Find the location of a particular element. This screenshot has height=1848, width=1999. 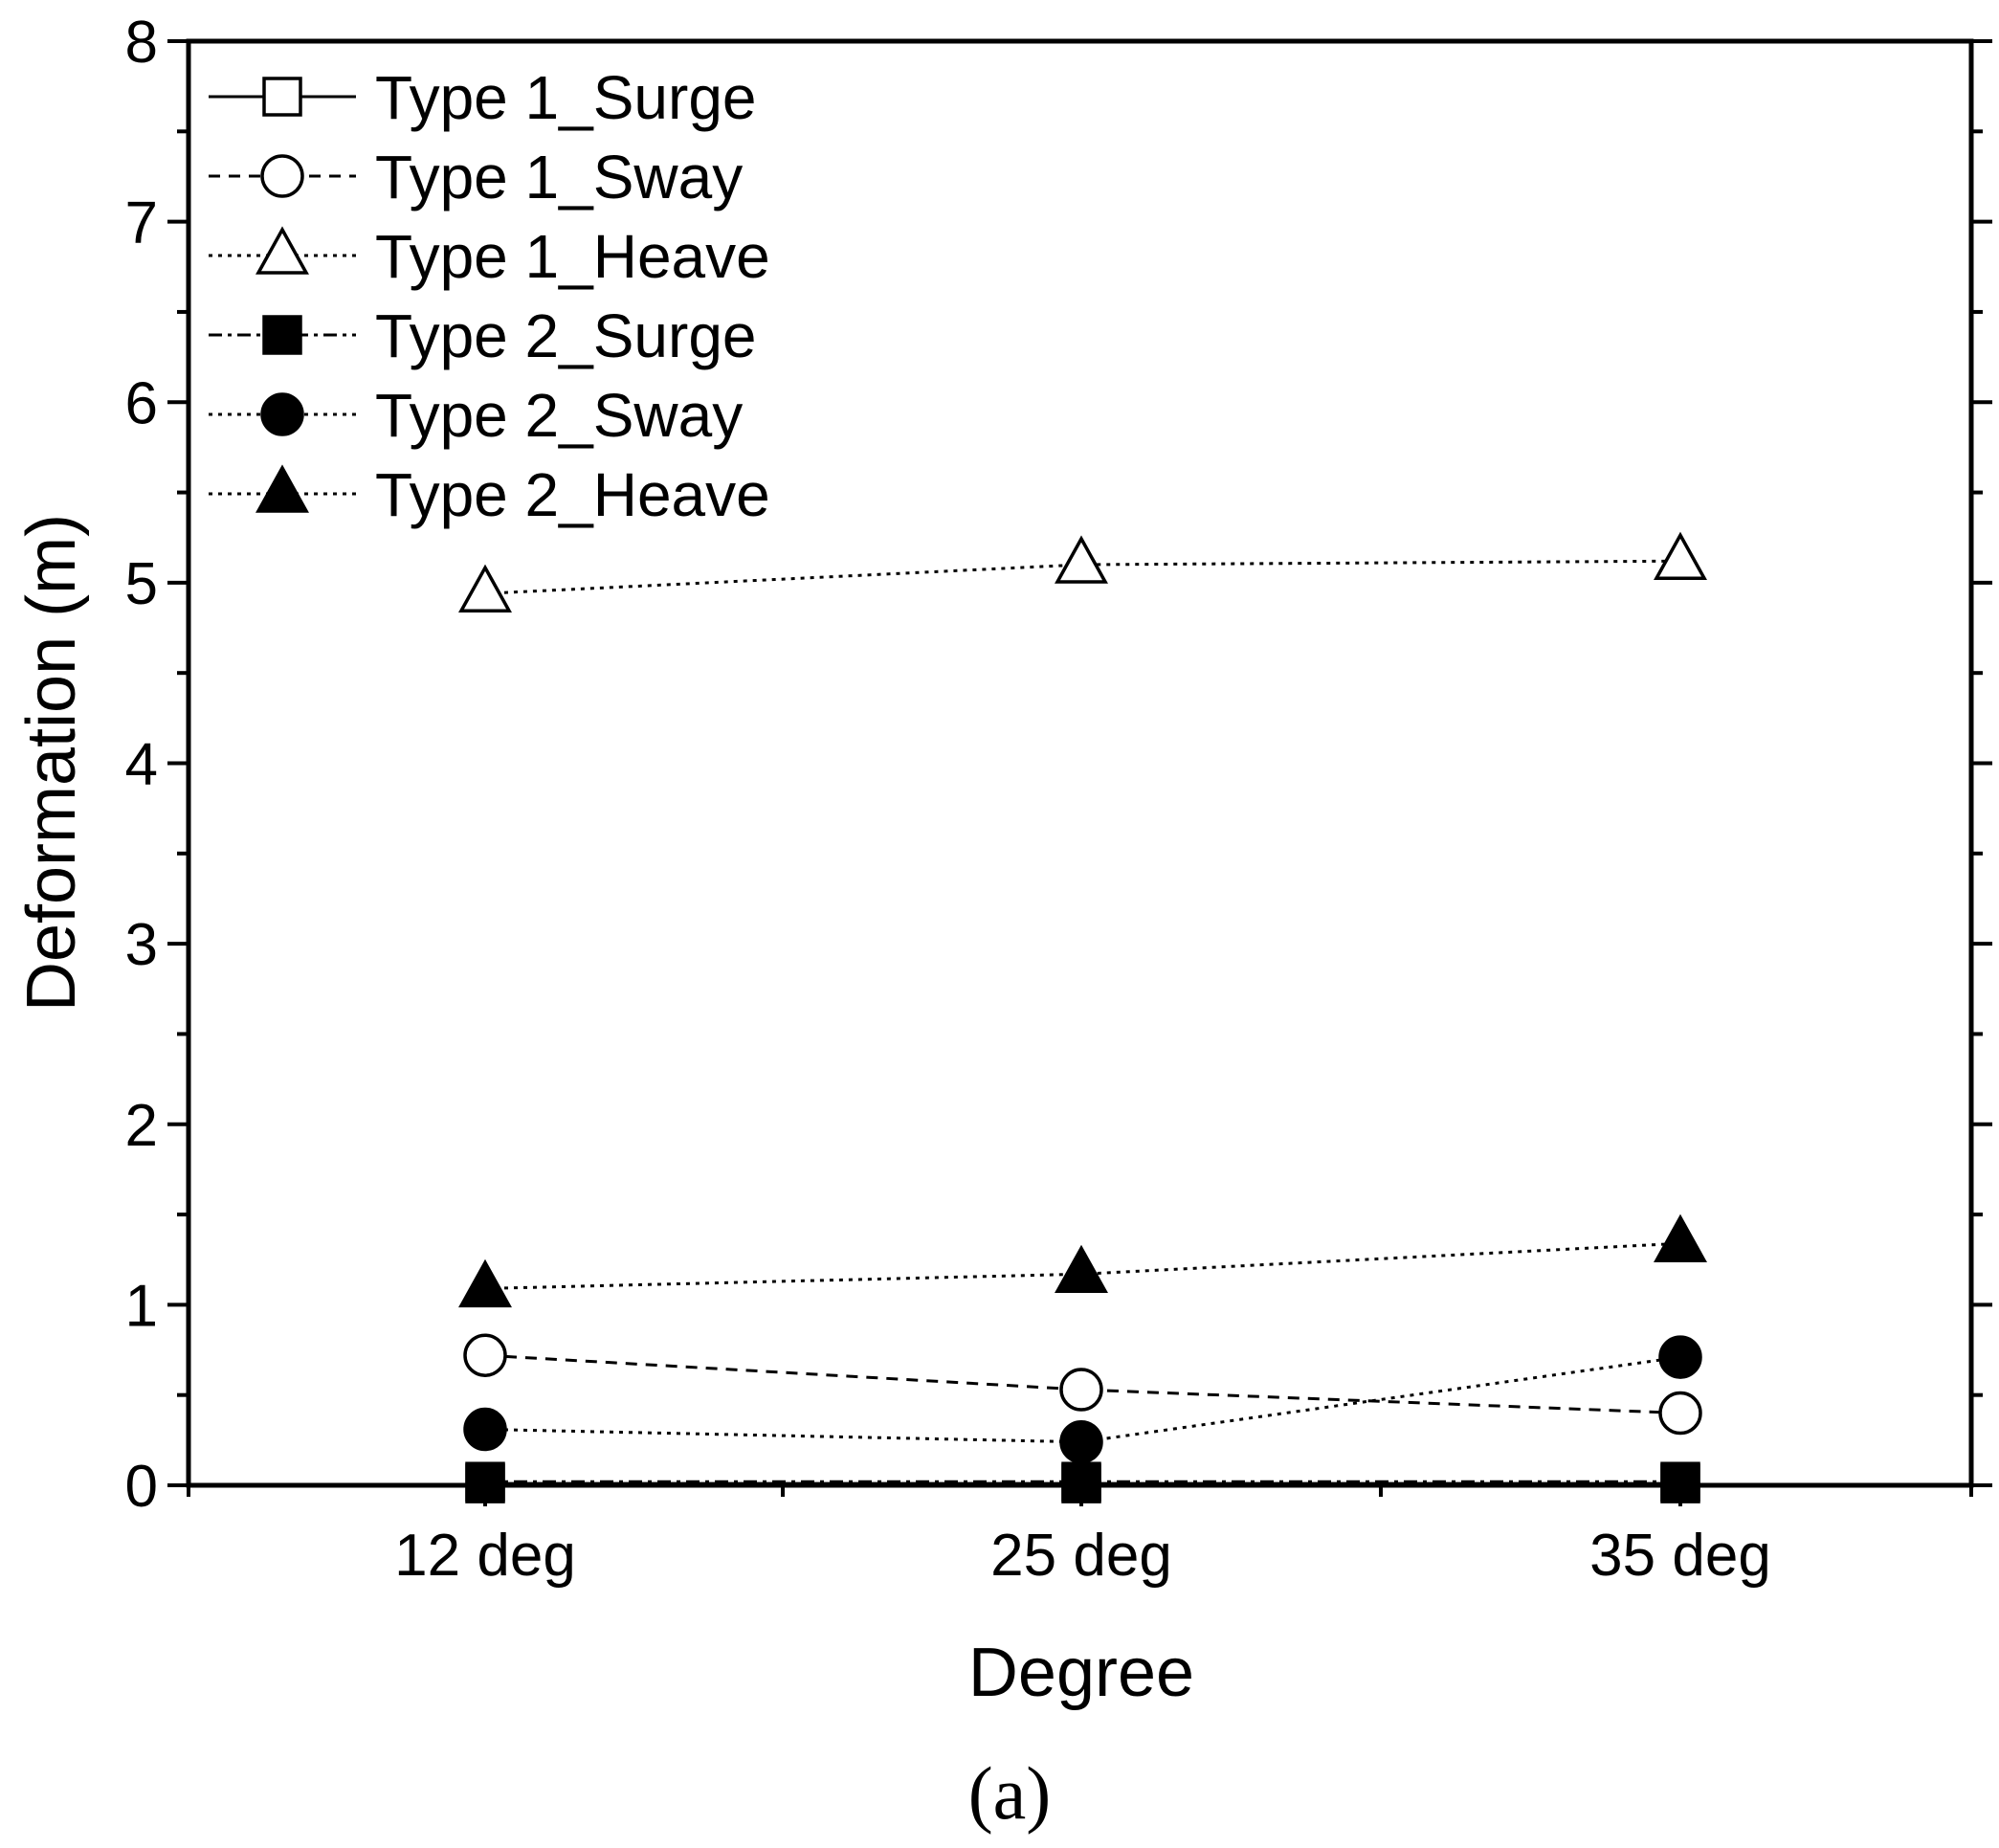

legend-item-type-2-surge: Type 2_Surge is located at coordinates (483, 336).